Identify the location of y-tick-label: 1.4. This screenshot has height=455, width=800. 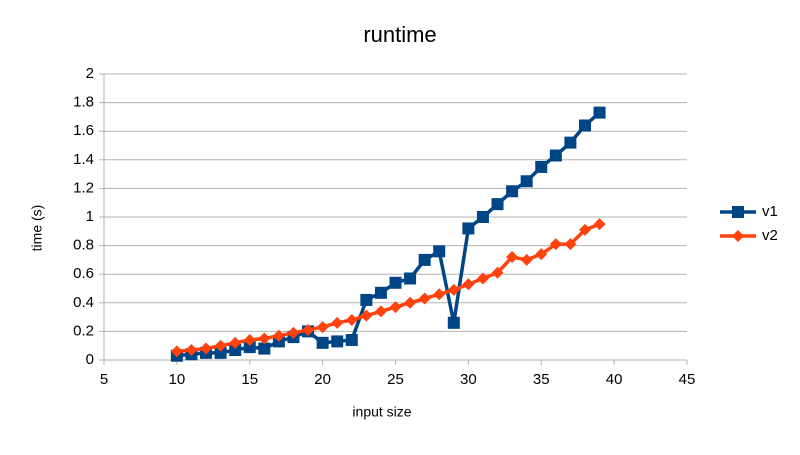
(83, 159).